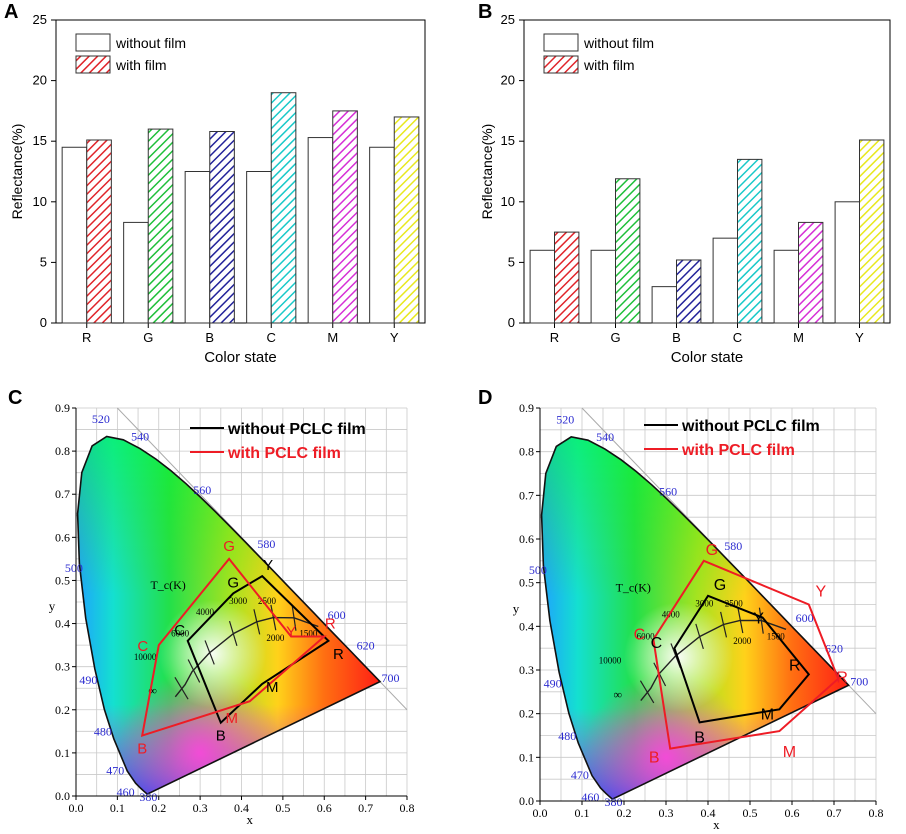 The image size is (906, 834). Describe the element at coordinates (148, 797) in the screenshot. I see `wavelength-label-380: 380` at that location.